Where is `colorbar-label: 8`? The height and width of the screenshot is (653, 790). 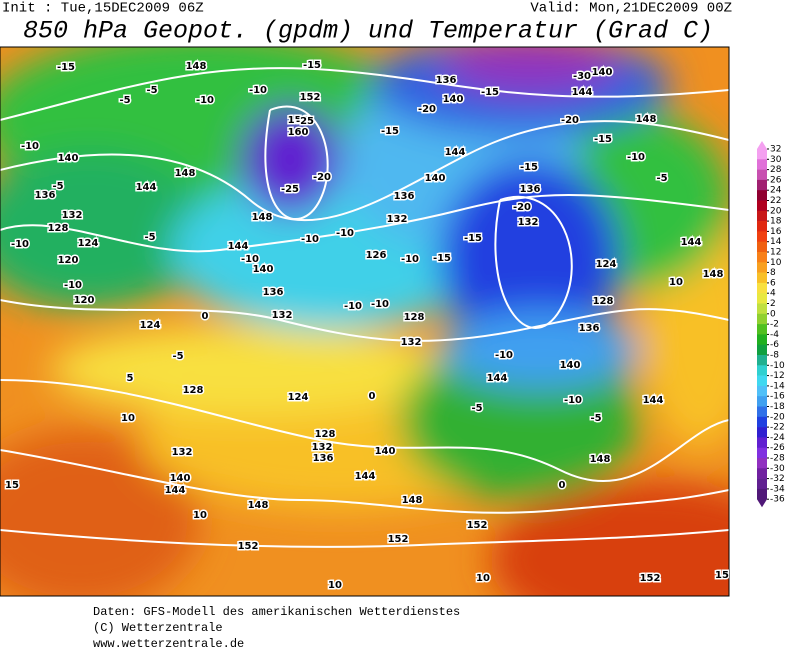
colorbar-label: 8 is located at coordinates (773, 273).